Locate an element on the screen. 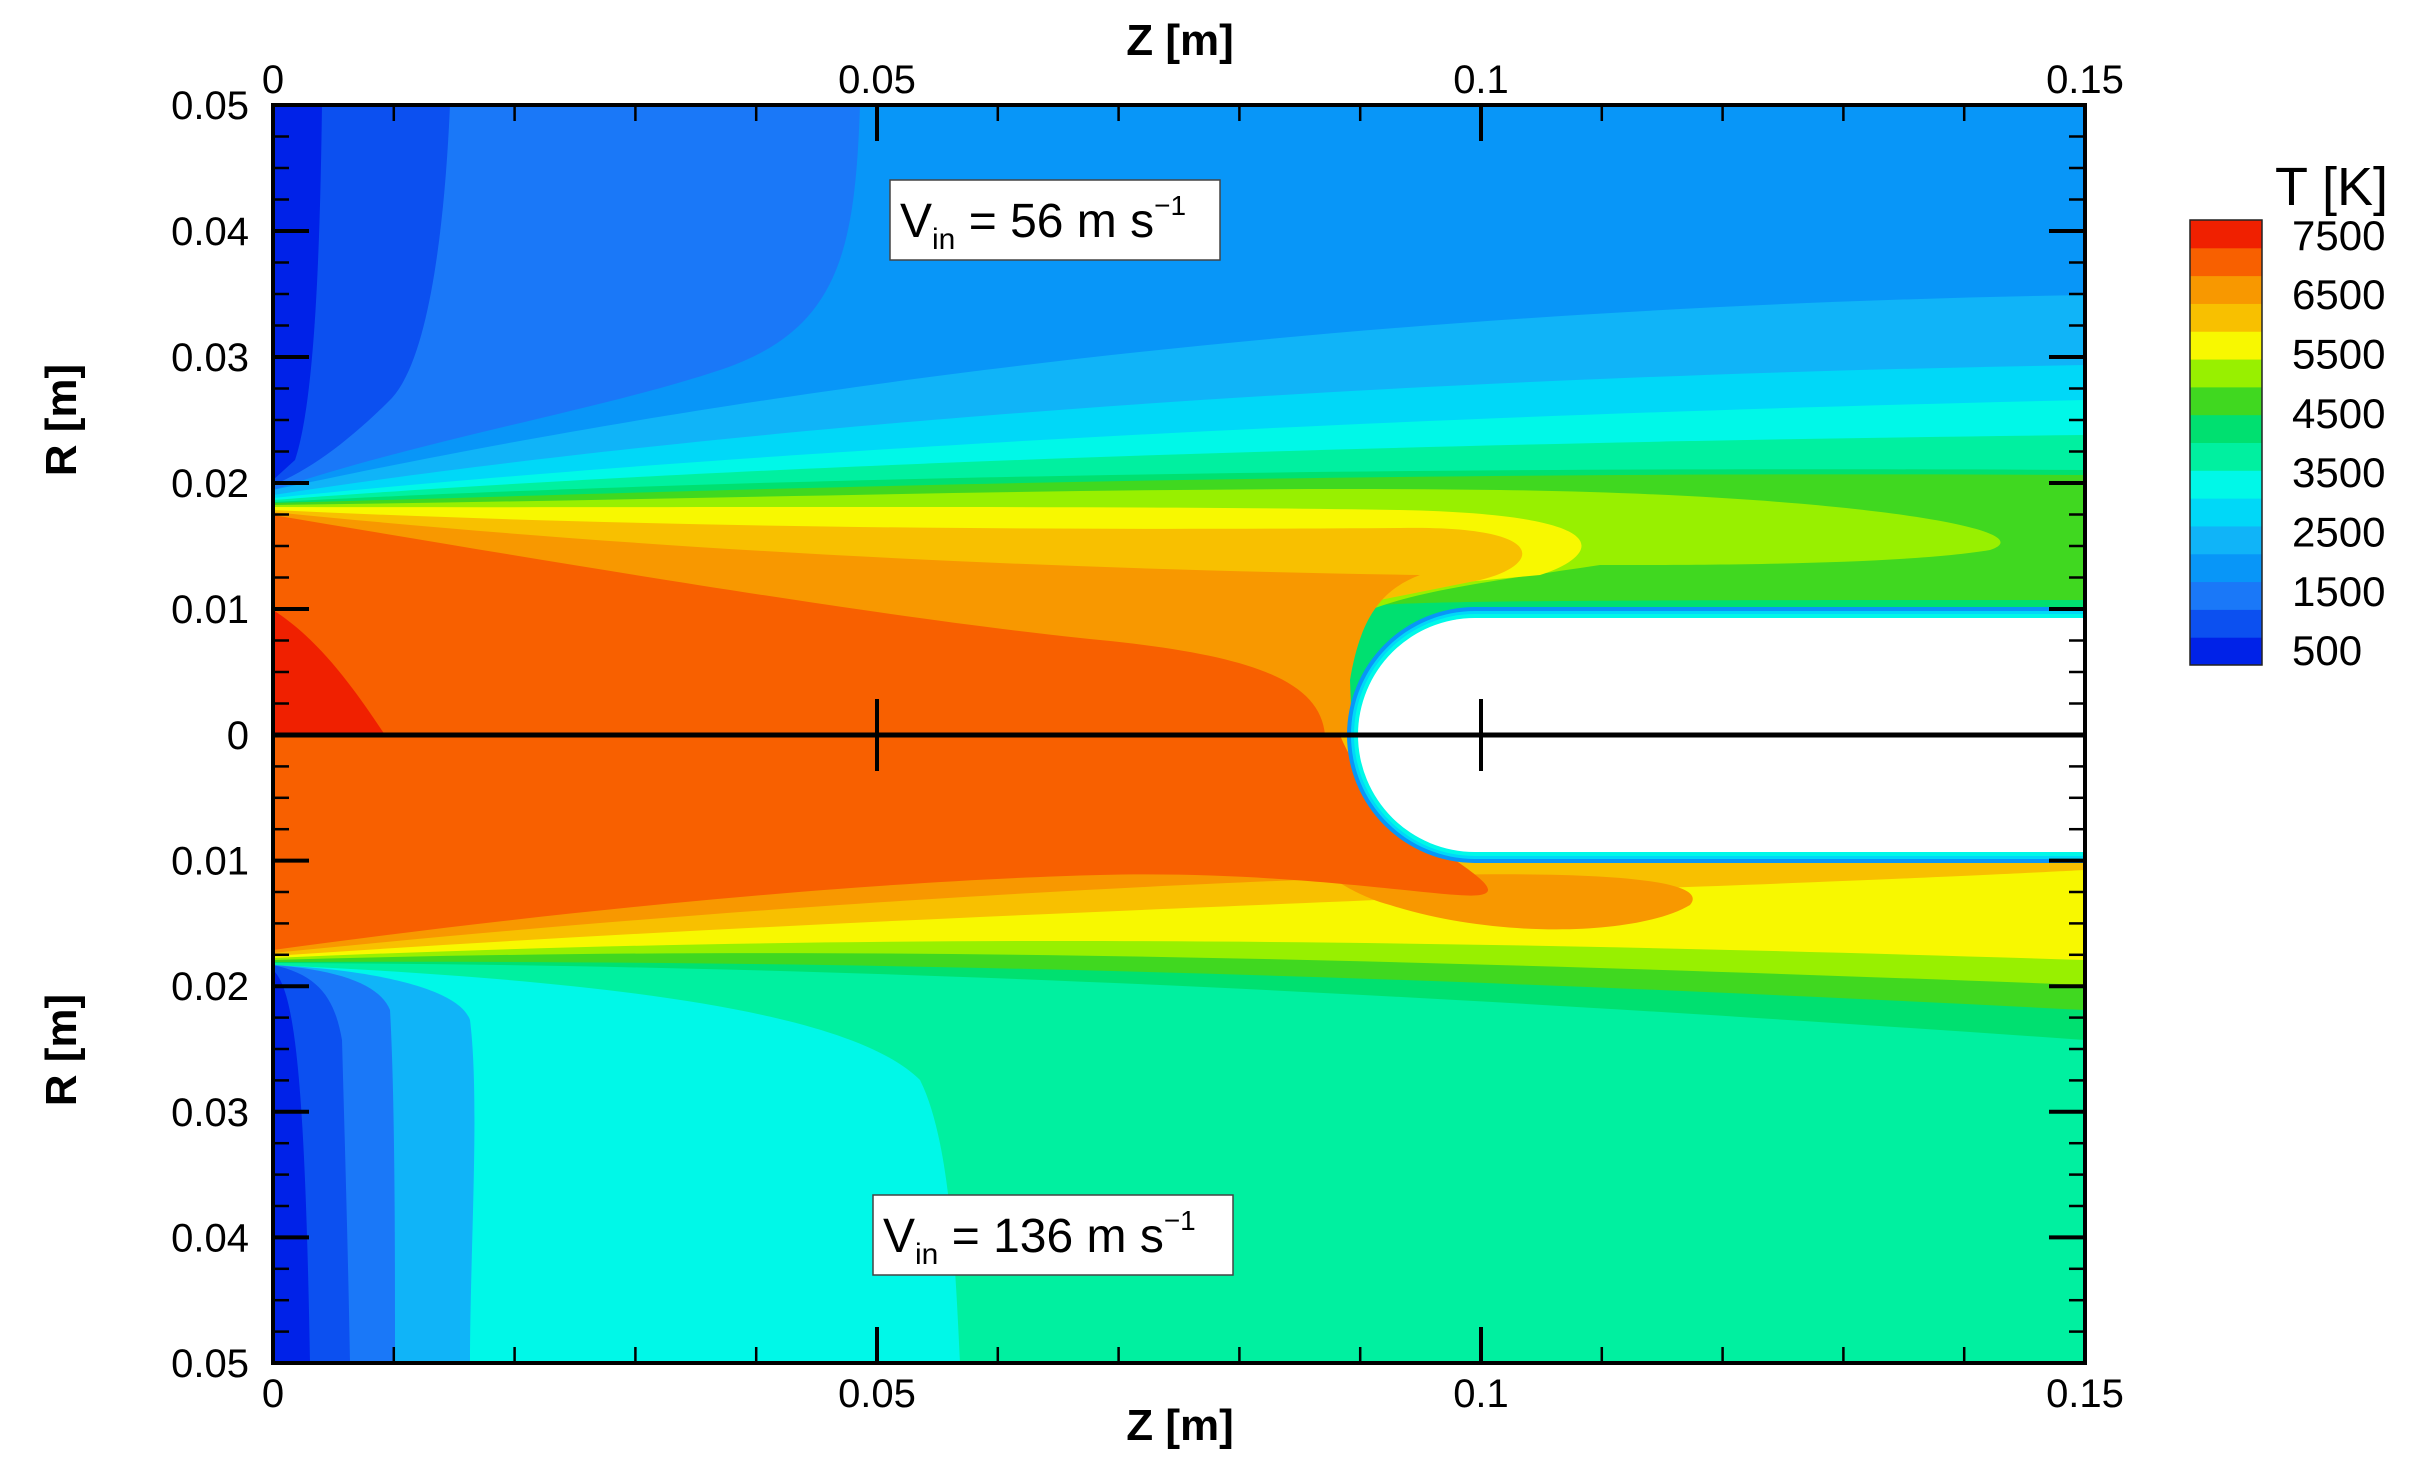 The height and width of the screenshot is (1457, 2430). colorbar-label: 6500 is located at coordinates (2338, 294).